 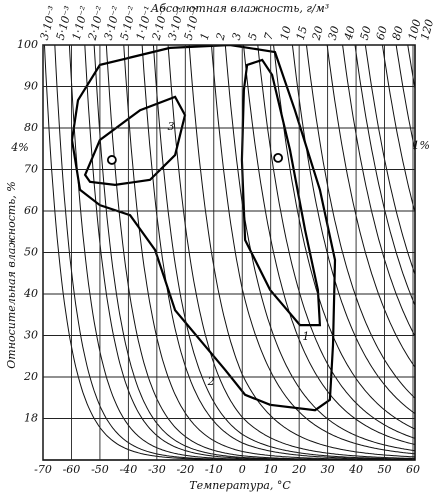 What do you see at coordinates (31, 335) in the screenshot?
I see `y-tick-label: 30` at bounding box center [31, 335].